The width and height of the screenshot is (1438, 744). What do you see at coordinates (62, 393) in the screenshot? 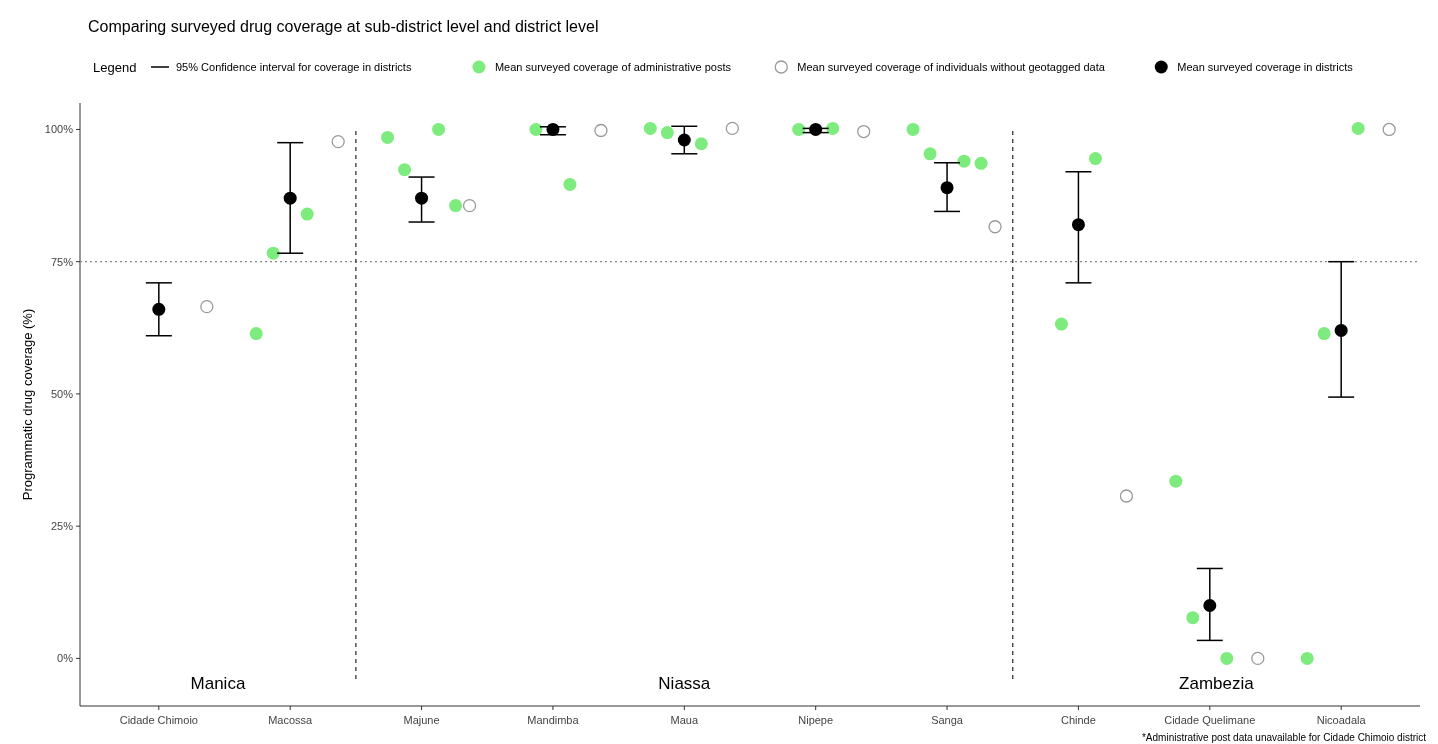
I see `y-tick-label: 50%` at bounding box center [62, 393].